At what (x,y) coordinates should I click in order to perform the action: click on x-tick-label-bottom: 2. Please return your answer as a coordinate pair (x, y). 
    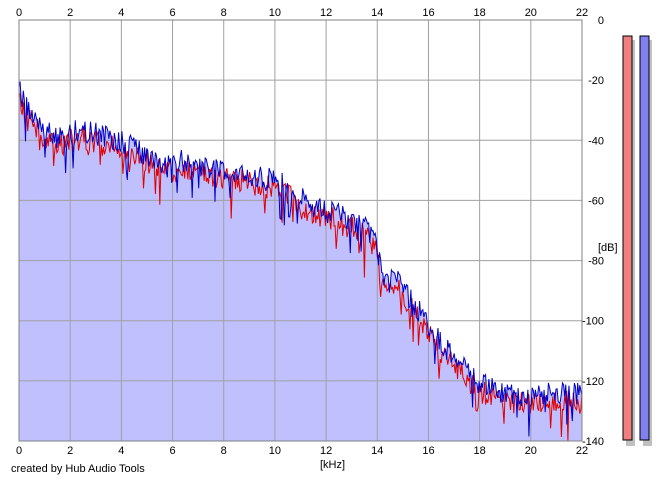
    Looking at the image, I should click on (70, 451).